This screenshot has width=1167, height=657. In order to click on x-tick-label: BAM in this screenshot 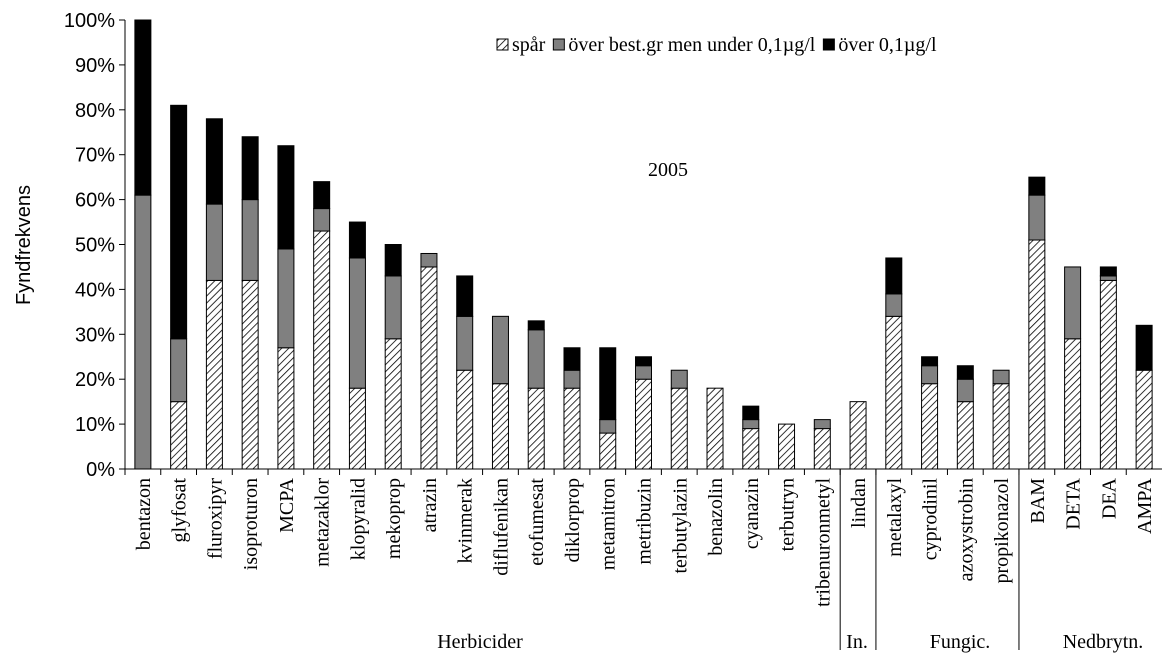, I will do `click(1038, 501)`.